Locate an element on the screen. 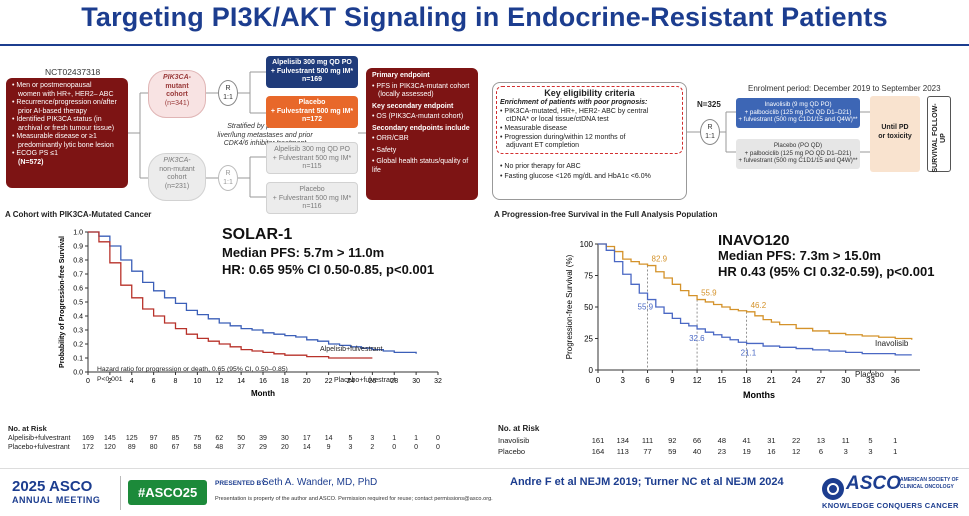 Image resolution: width=969 pixels, height=516 pixels. arm-placebo-mutant: Placebo + Fulvestrant 500 mg IM* n=172 is located at coordinates (312, 112).